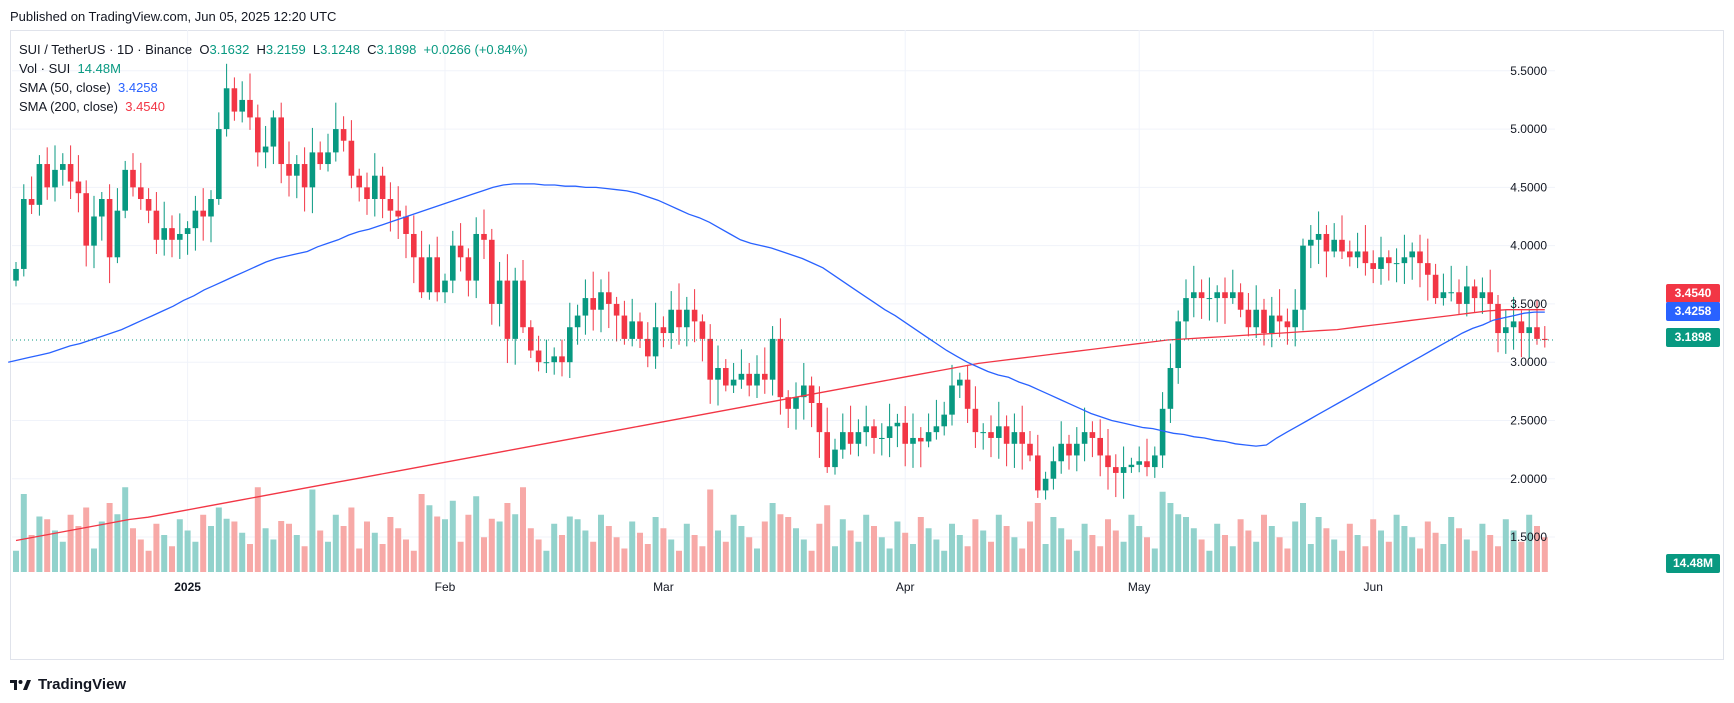 The height and width of the screenshot is (703, 1734). Describe the element at coordinates (1528, 187) in the screenshot. I see `y-tick-label: 4.5000` at that location.